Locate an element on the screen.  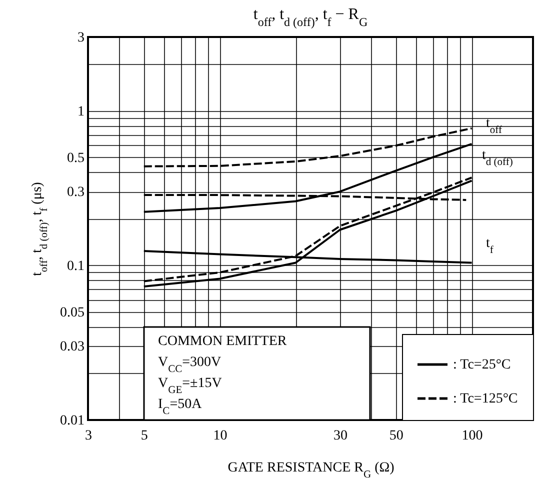
chart-title: t$_{off}$, t$_{d (off)}$, t$_{f}$ − R$_{G}$ is located at coordinates (310, 17).